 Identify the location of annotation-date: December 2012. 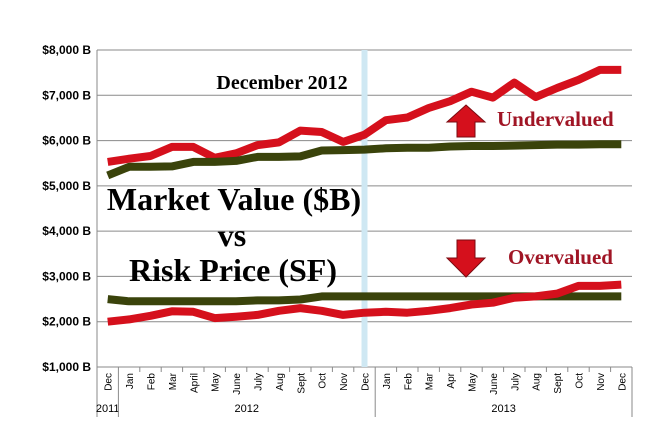
(281, 83).